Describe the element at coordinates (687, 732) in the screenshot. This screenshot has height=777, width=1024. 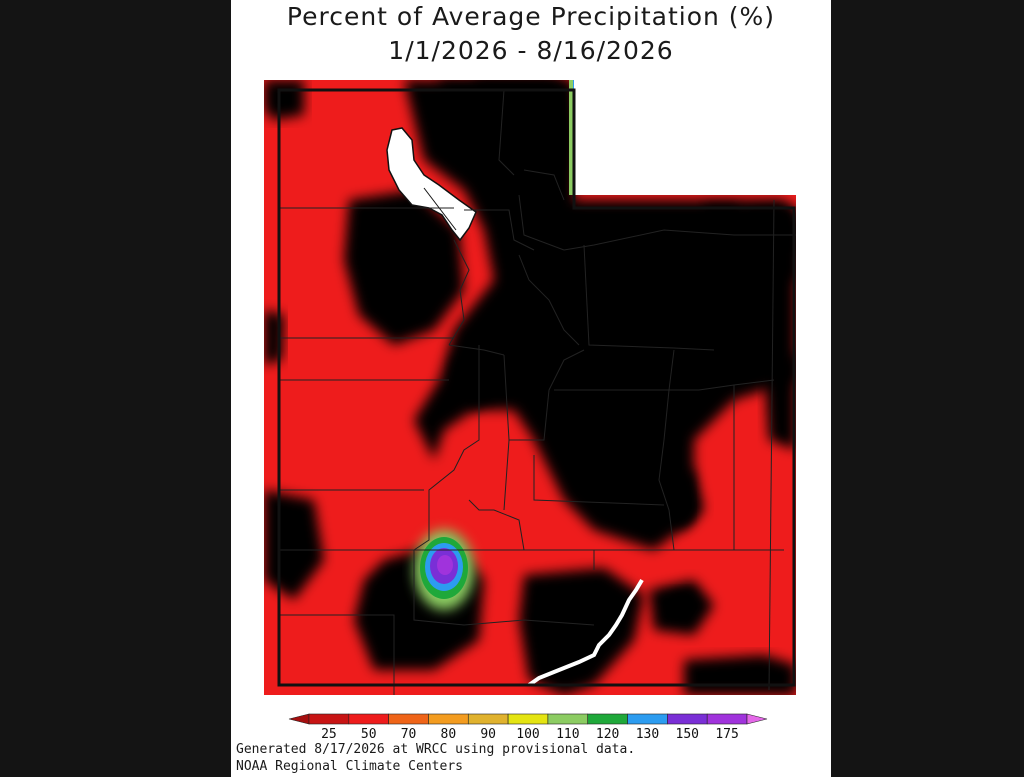
I see `legend-tick-label: 150` at that location.